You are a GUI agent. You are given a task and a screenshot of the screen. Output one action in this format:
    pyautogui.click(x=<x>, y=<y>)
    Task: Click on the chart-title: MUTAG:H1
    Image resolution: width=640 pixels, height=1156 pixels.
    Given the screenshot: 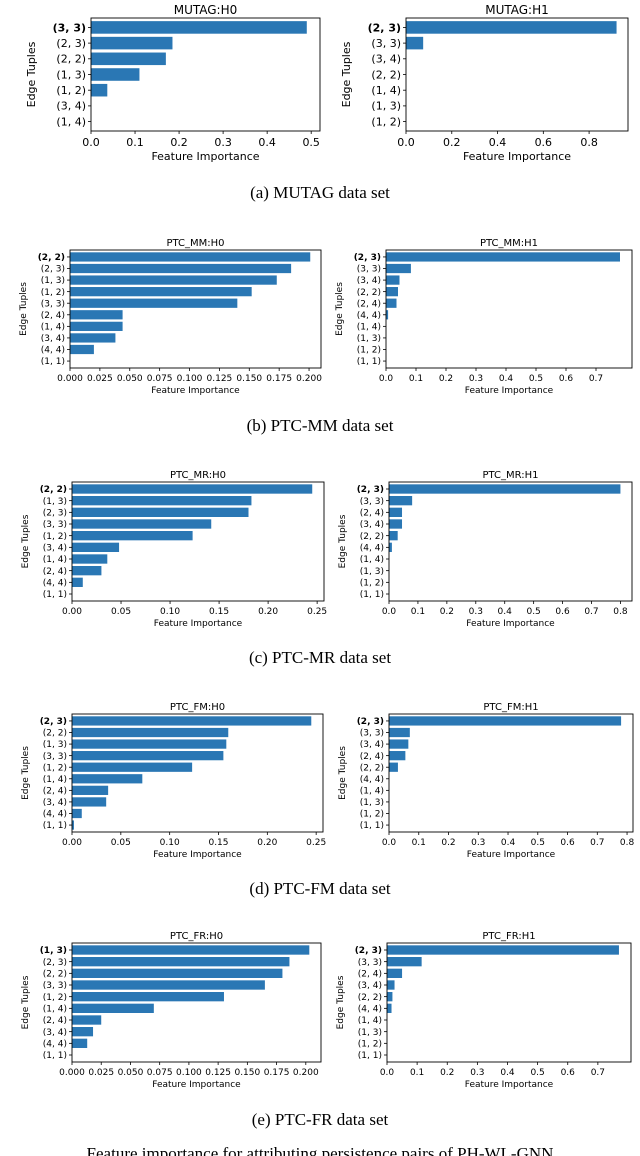 What is the action you would take?
    pyautogui.click(x=517, y=10)
    